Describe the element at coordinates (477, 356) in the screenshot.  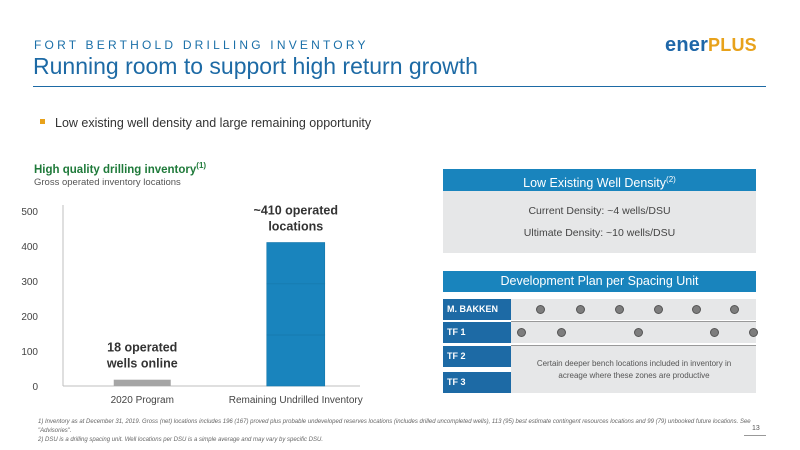
I see `row-label-tf2: TF 2` at that location.